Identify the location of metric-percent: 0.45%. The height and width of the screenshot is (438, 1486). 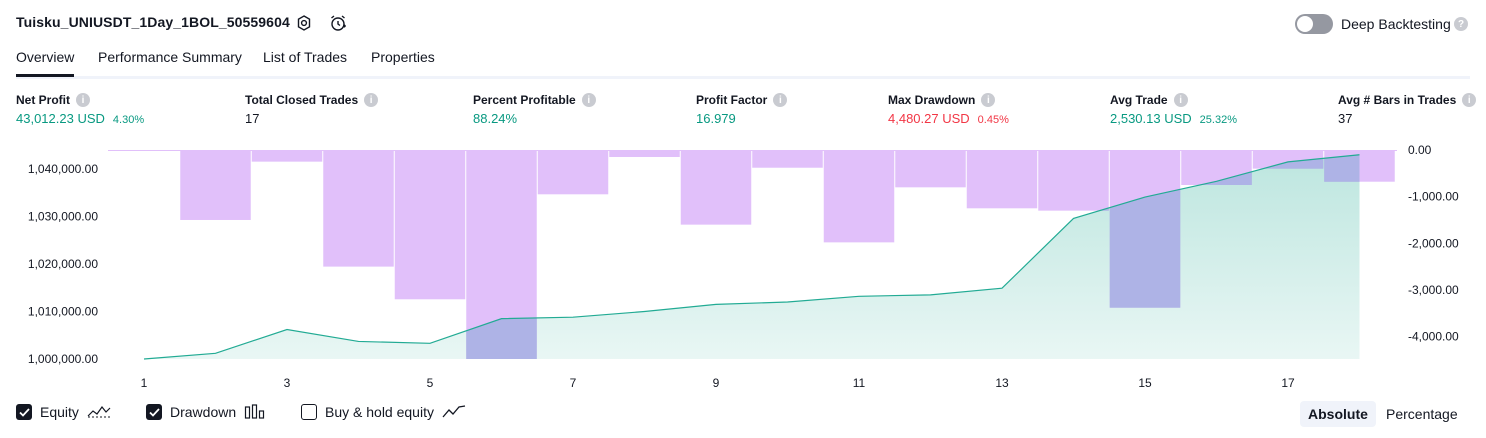
(993, 120).